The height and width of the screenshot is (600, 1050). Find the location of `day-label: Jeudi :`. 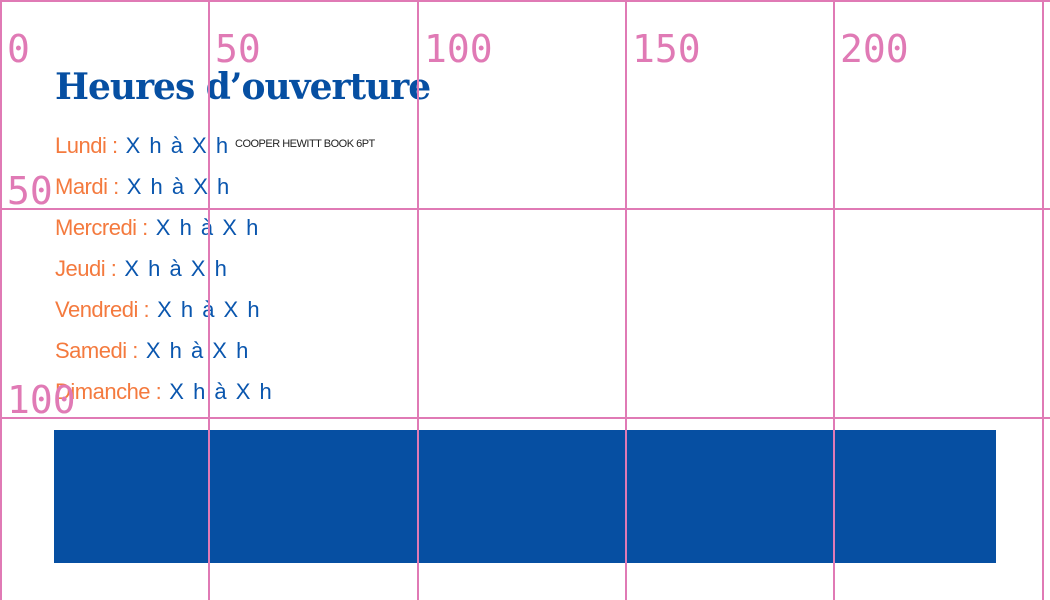

day-label: Jeudi : is located at coordinates (86, 268).